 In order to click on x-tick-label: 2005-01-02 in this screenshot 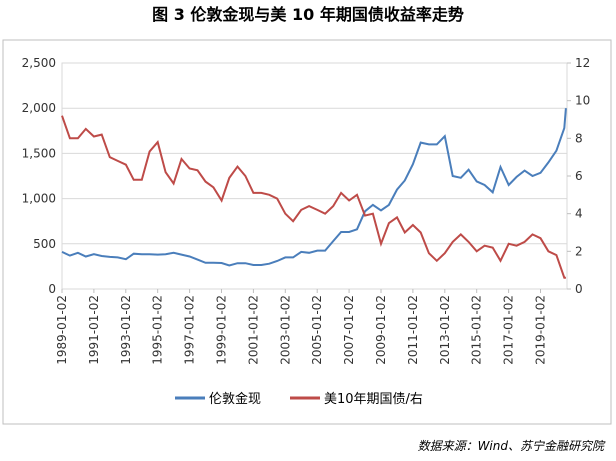, I will do `click(317, 330)`.